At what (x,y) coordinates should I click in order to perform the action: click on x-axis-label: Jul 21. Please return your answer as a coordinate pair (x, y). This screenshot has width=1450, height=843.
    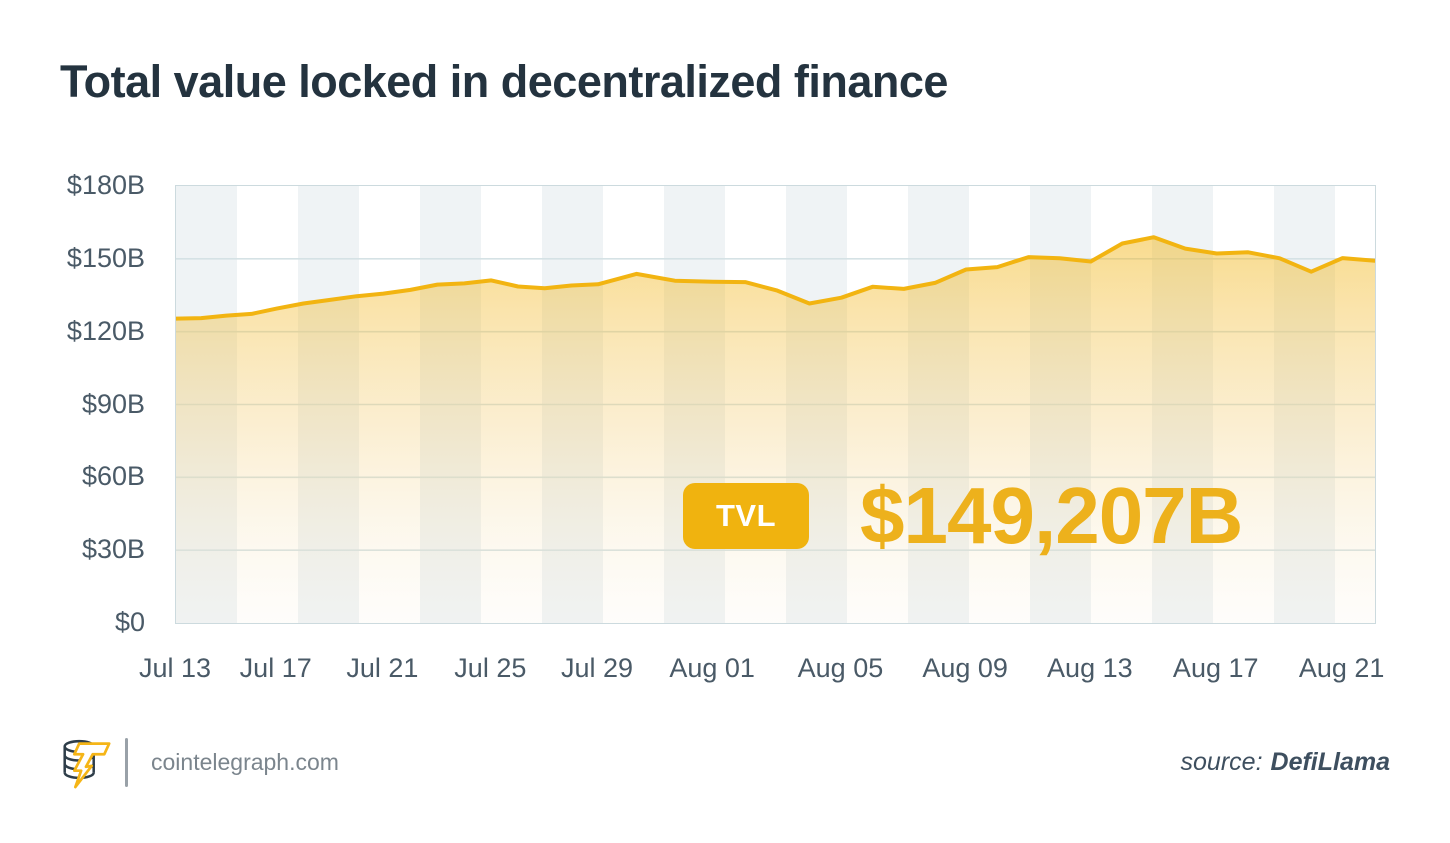
    Looking at the image, I should click on (382, 668).